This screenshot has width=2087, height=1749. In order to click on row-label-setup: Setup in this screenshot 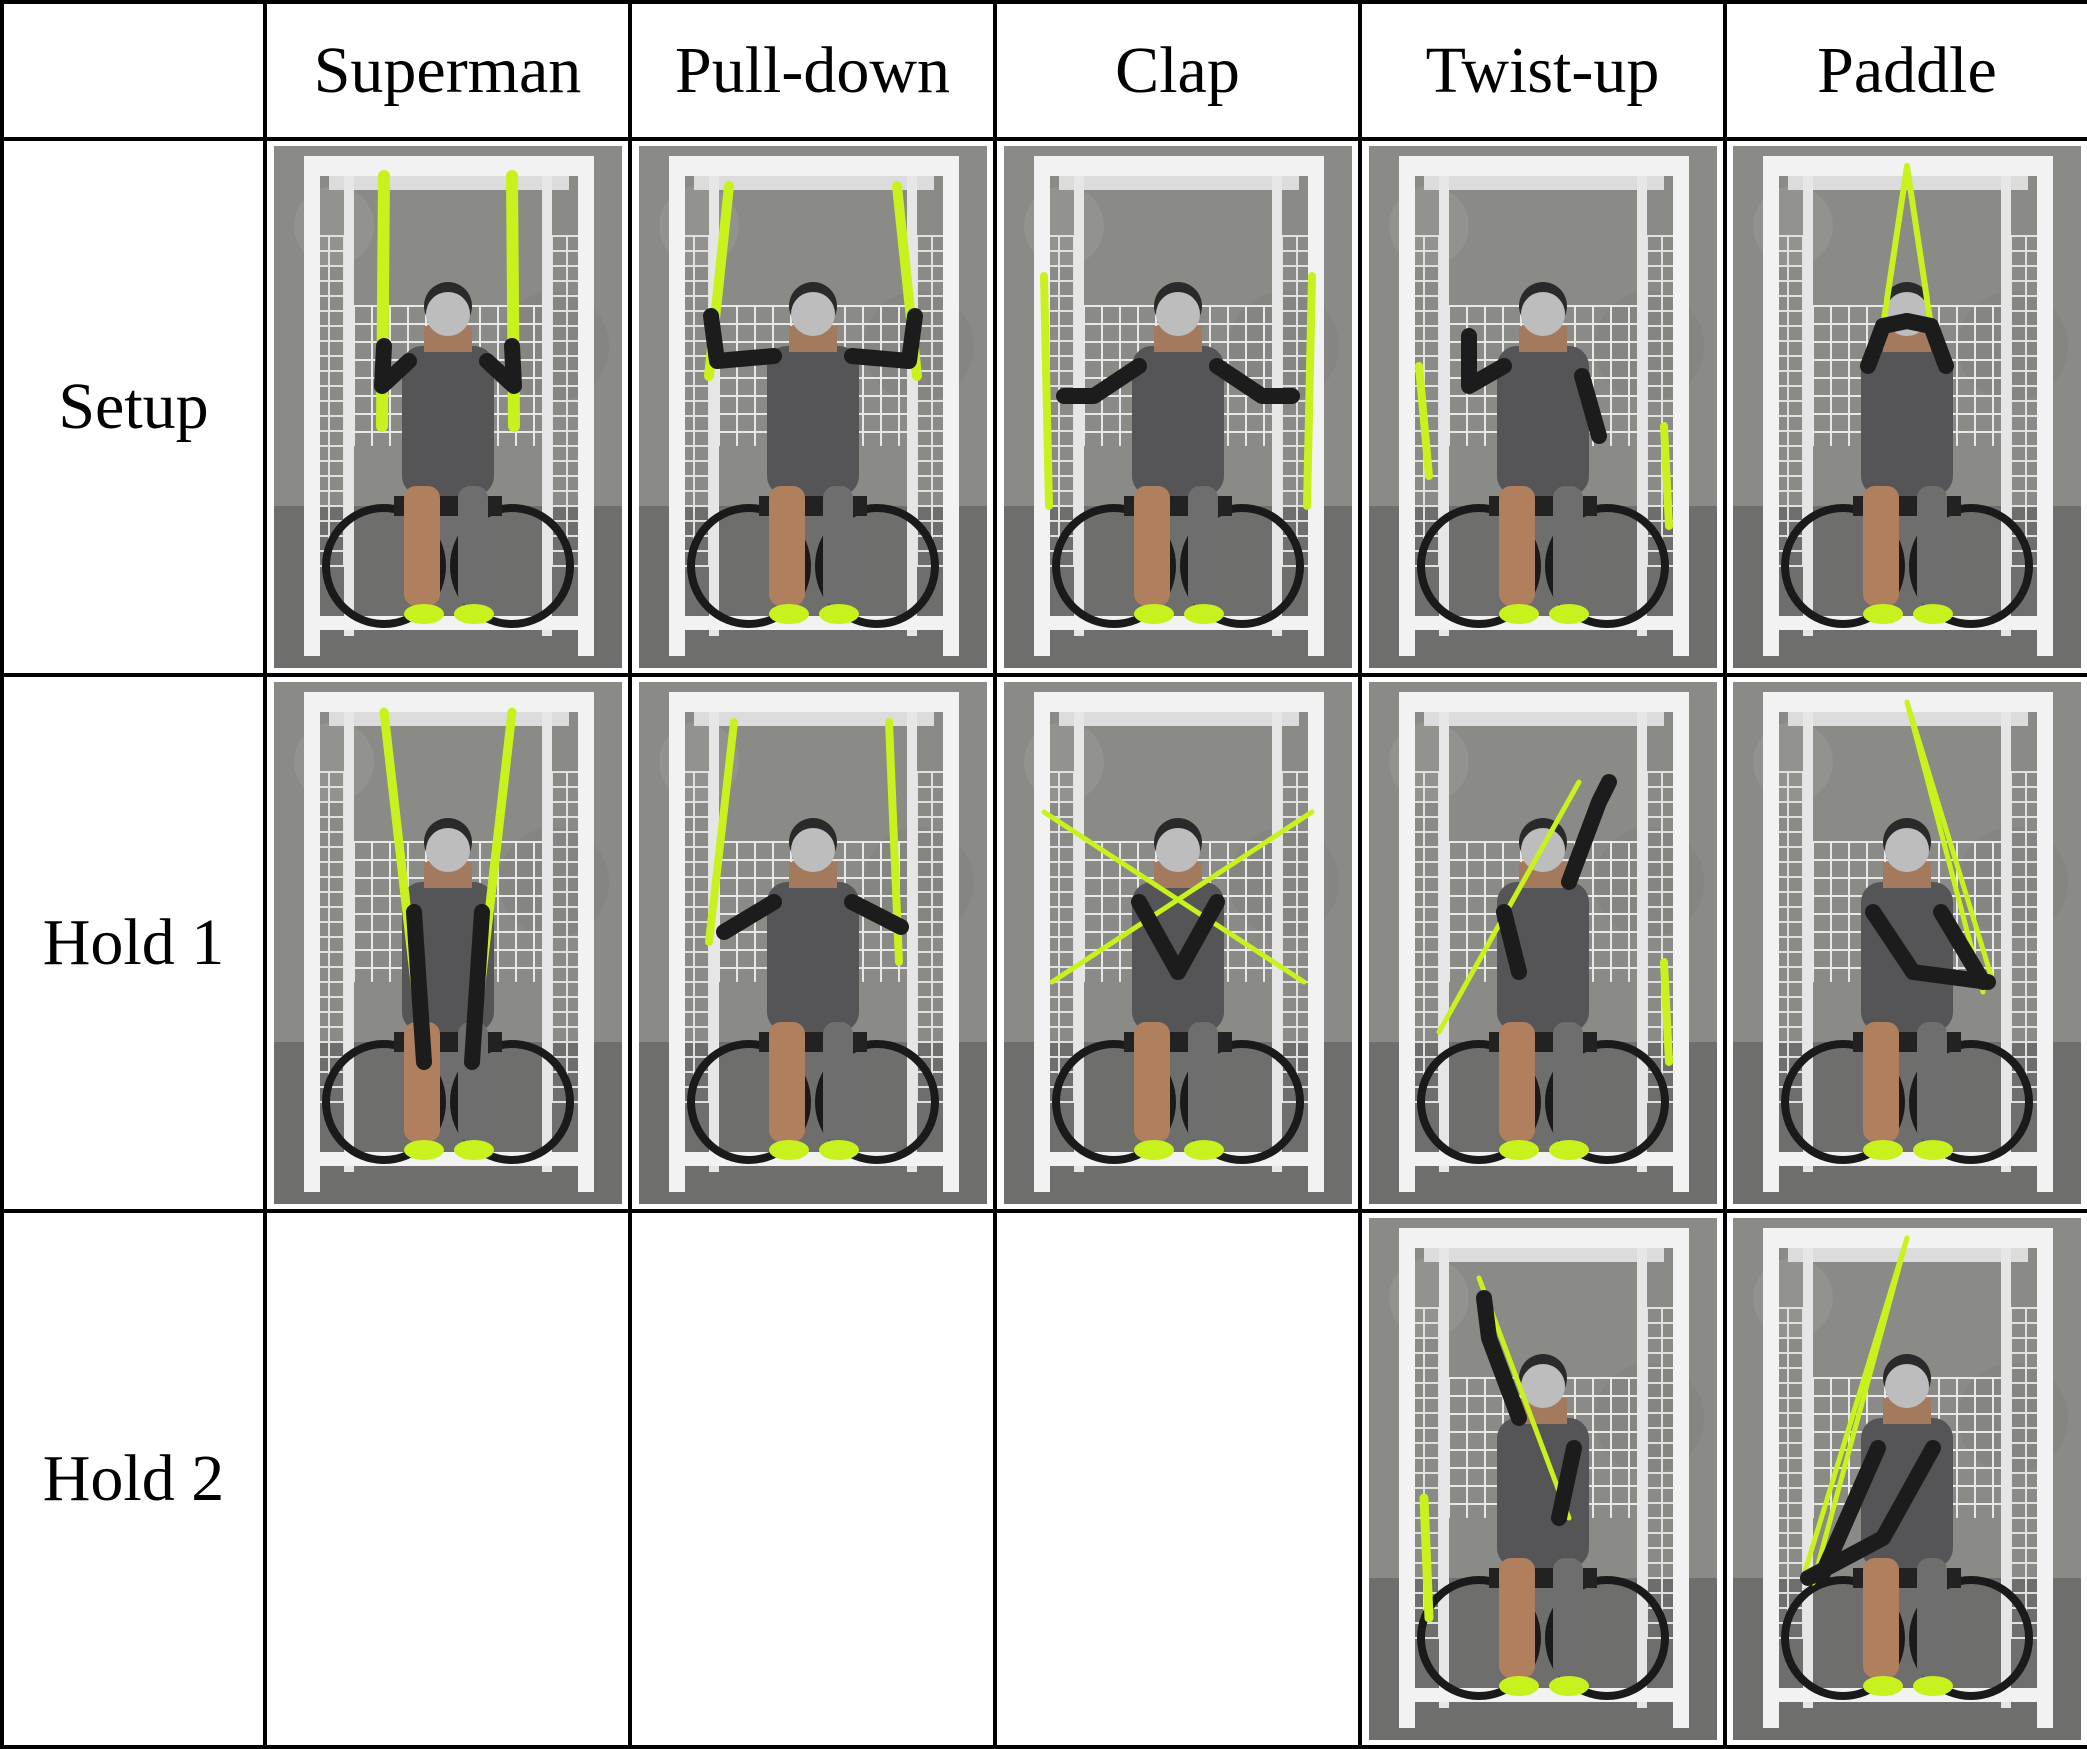, I will do `click(133, 407)`.